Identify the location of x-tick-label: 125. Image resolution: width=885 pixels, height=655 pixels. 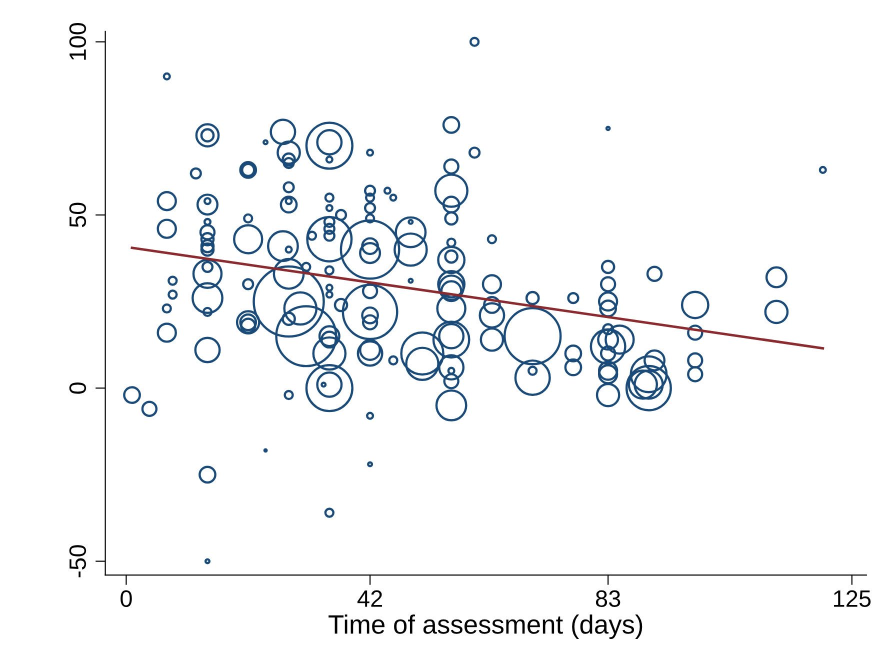
(852, 599).